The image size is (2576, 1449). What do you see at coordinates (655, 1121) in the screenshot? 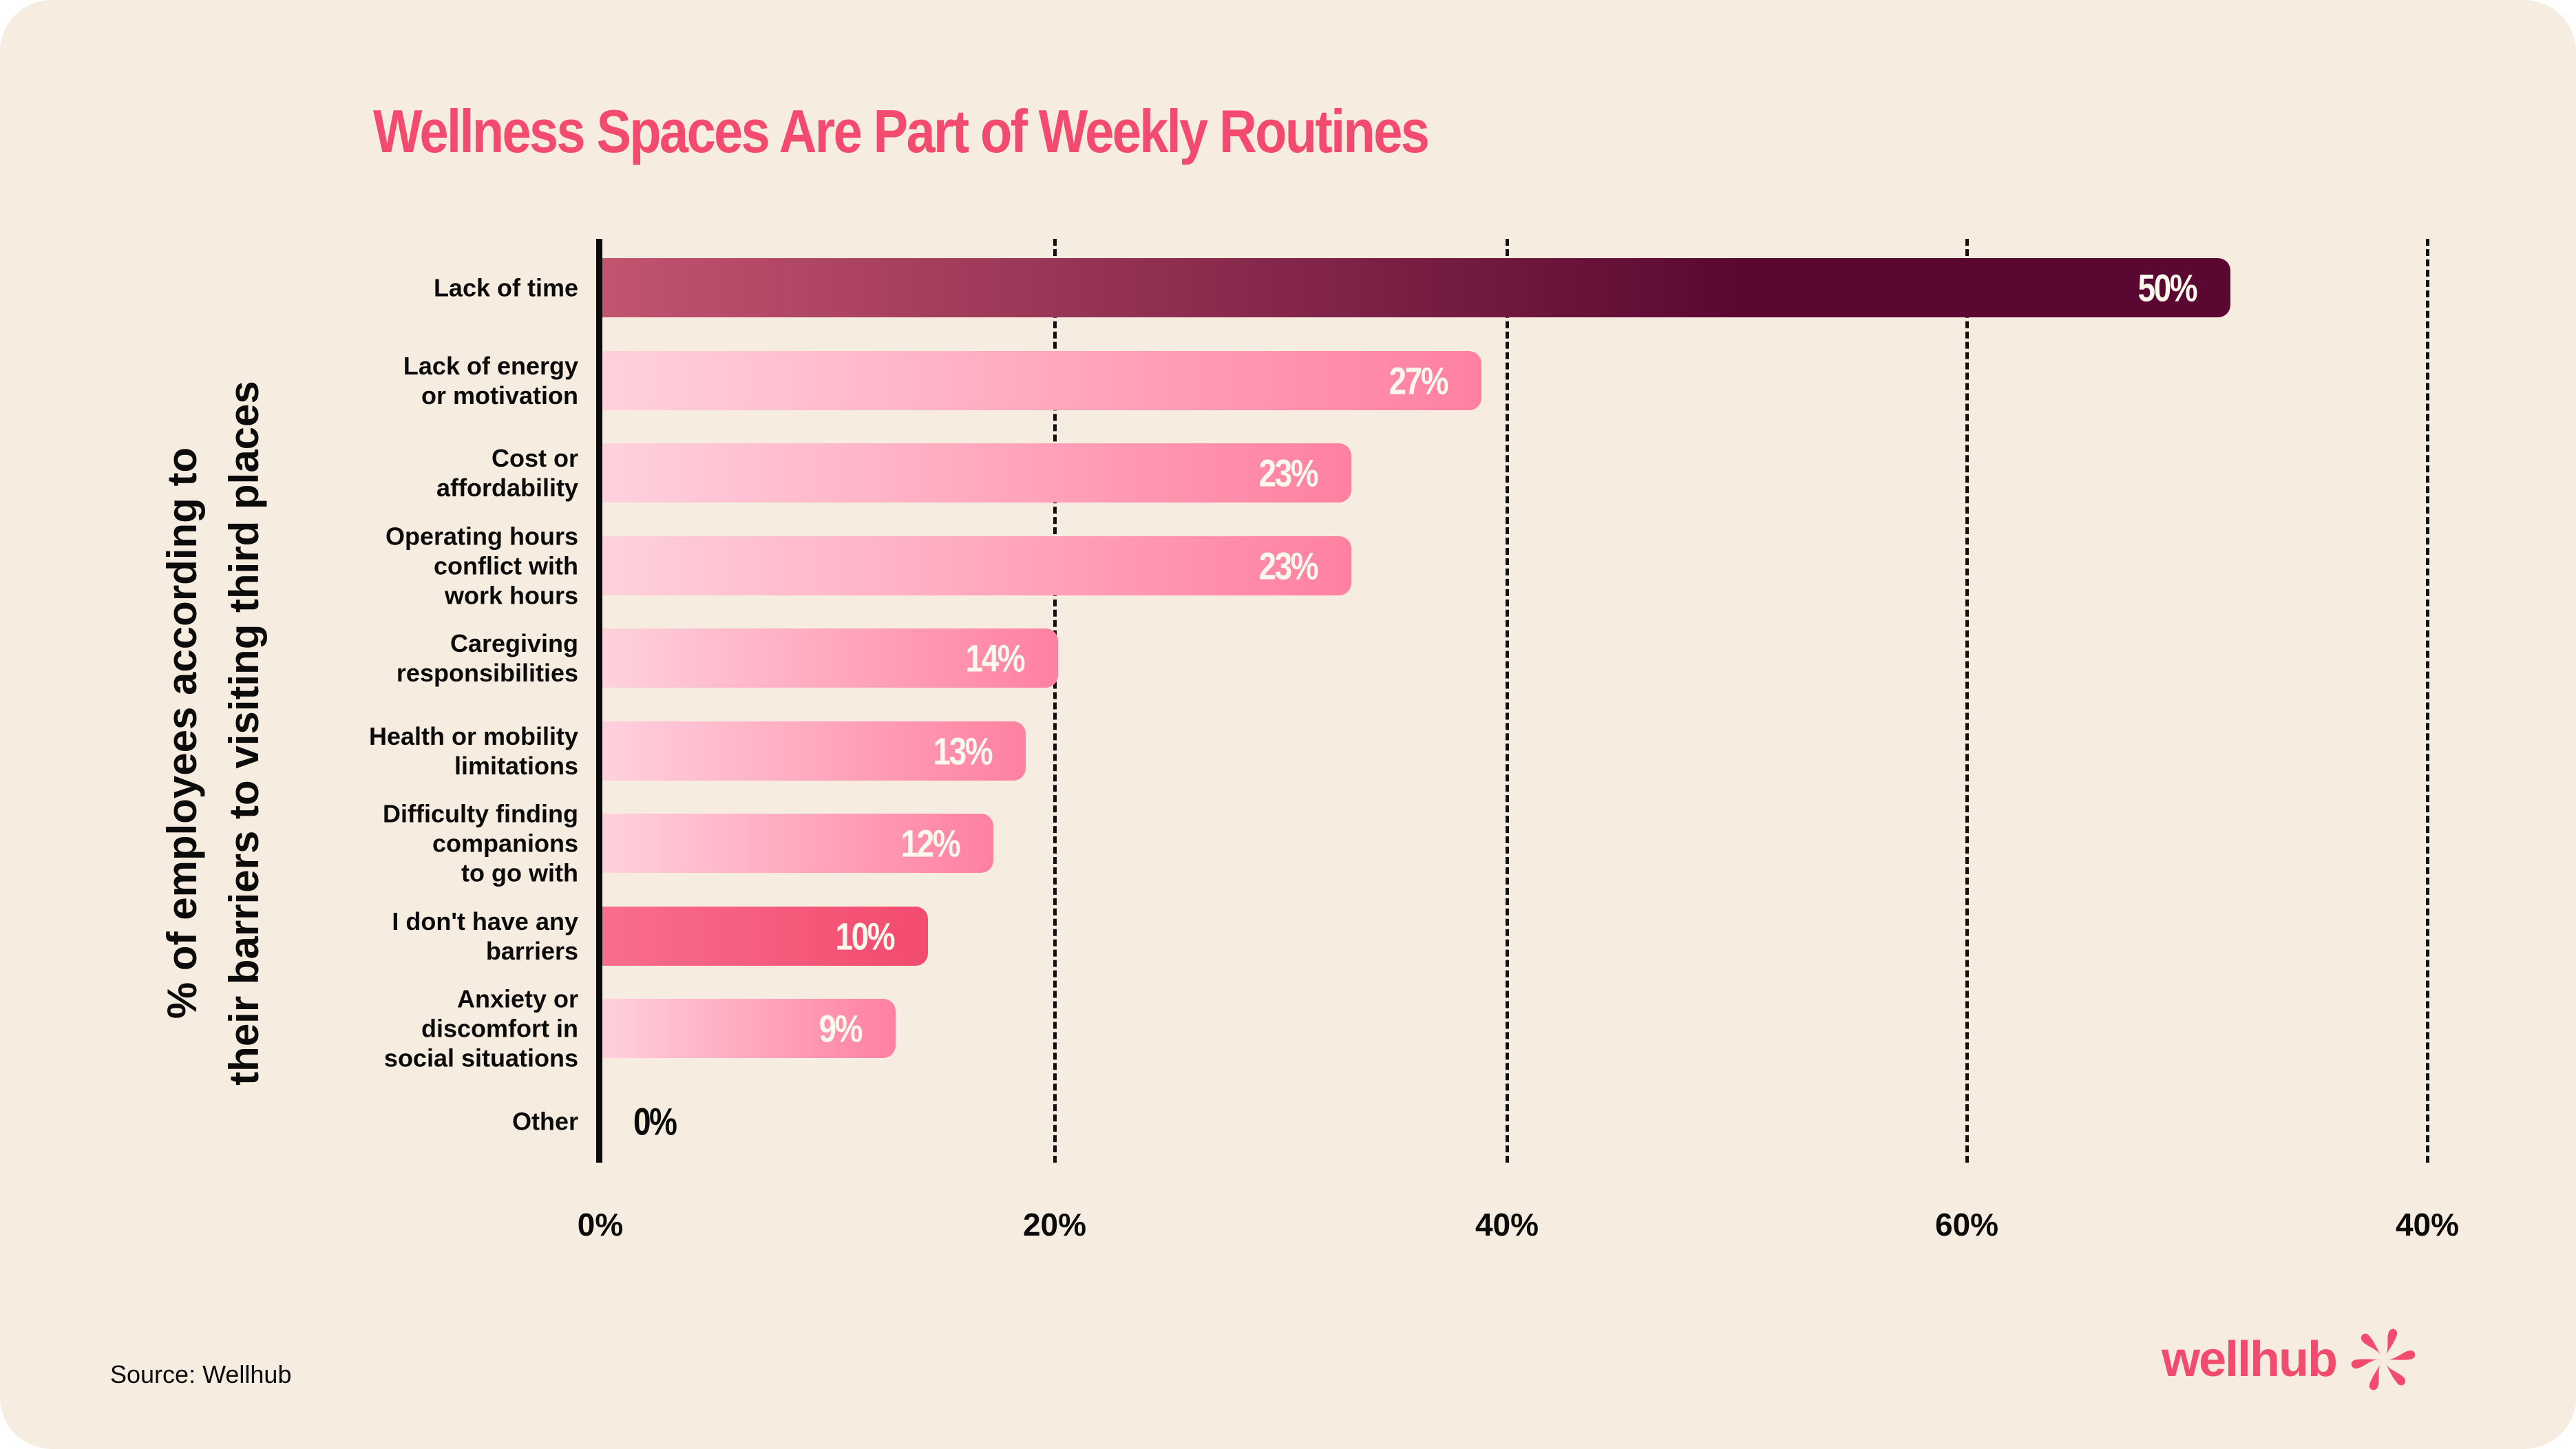
I see `bar-value-label: 0%` at bounding box center [655, 1121].